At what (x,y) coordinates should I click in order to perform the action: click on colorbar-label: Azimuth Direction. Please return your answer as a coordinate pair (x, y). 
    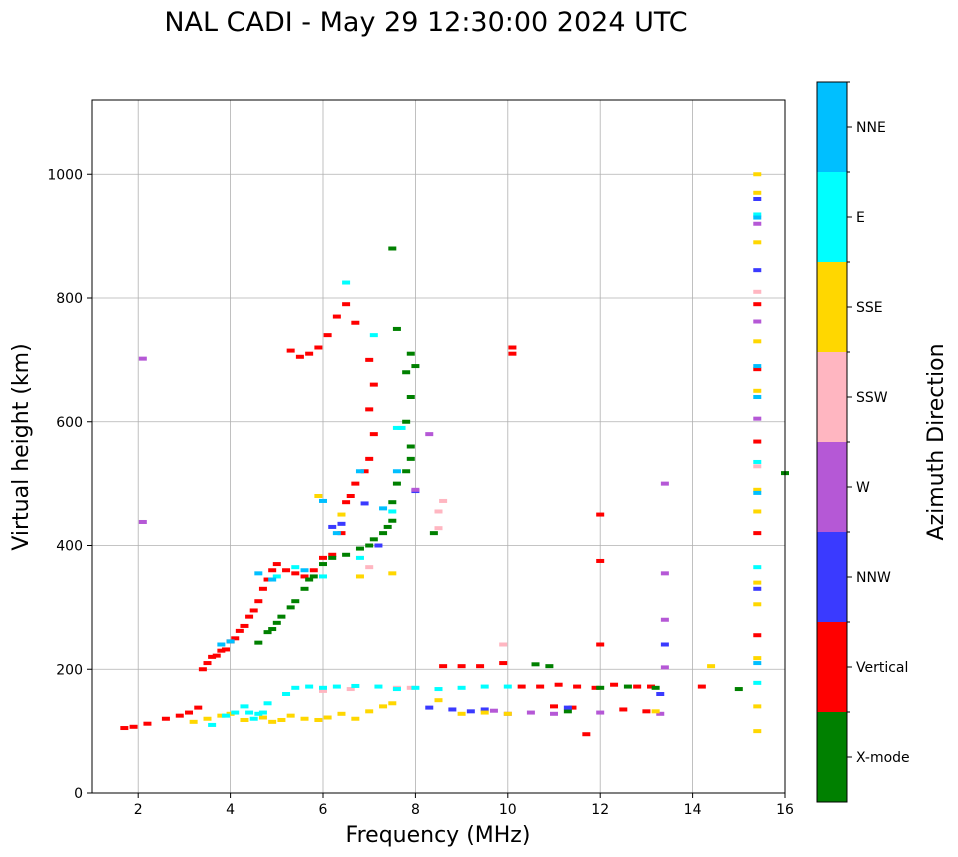
    Looking at the image, I should click on (936, 441).